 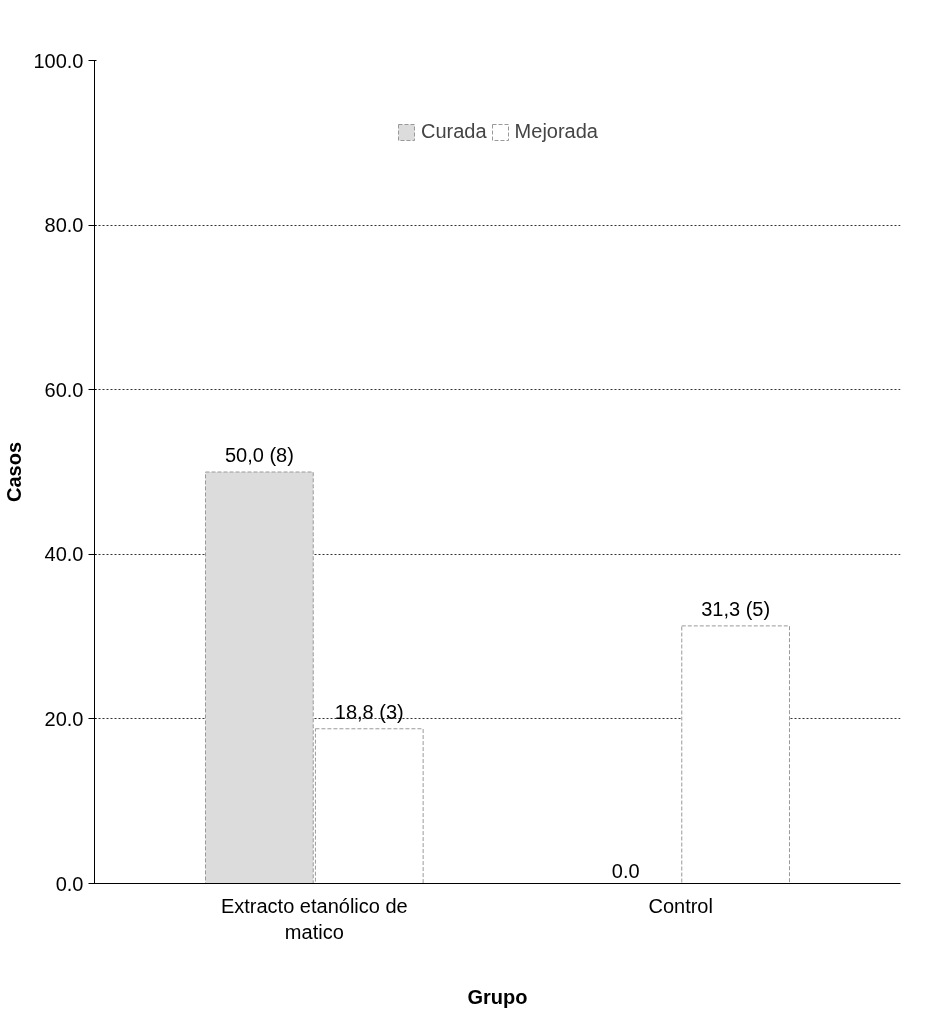 I want to click on x-axis-title: Grupo, so click(x=497, y=996).